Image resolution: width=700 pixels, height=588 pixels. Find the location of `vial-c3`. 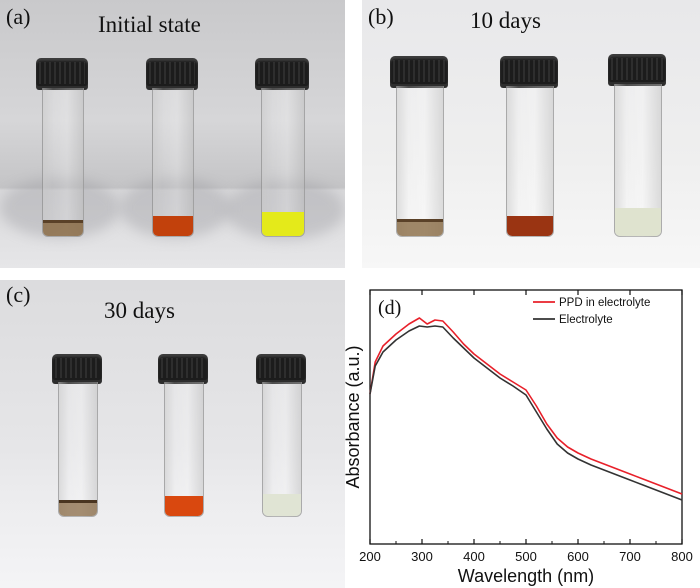

vial-c3 is located at coordinates (281, 436).